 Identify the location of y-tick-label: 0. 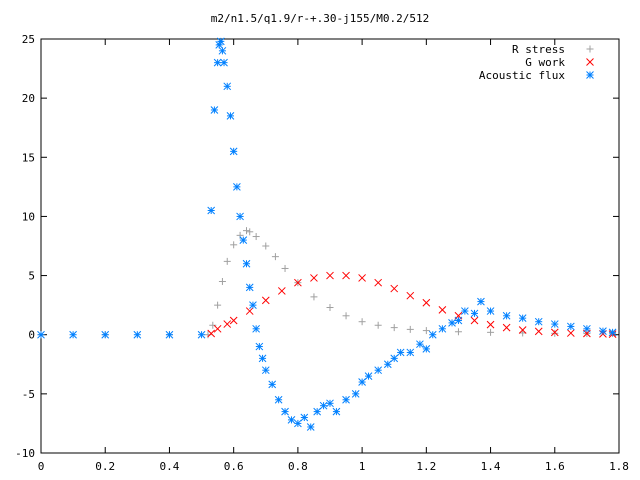
(31, 335).